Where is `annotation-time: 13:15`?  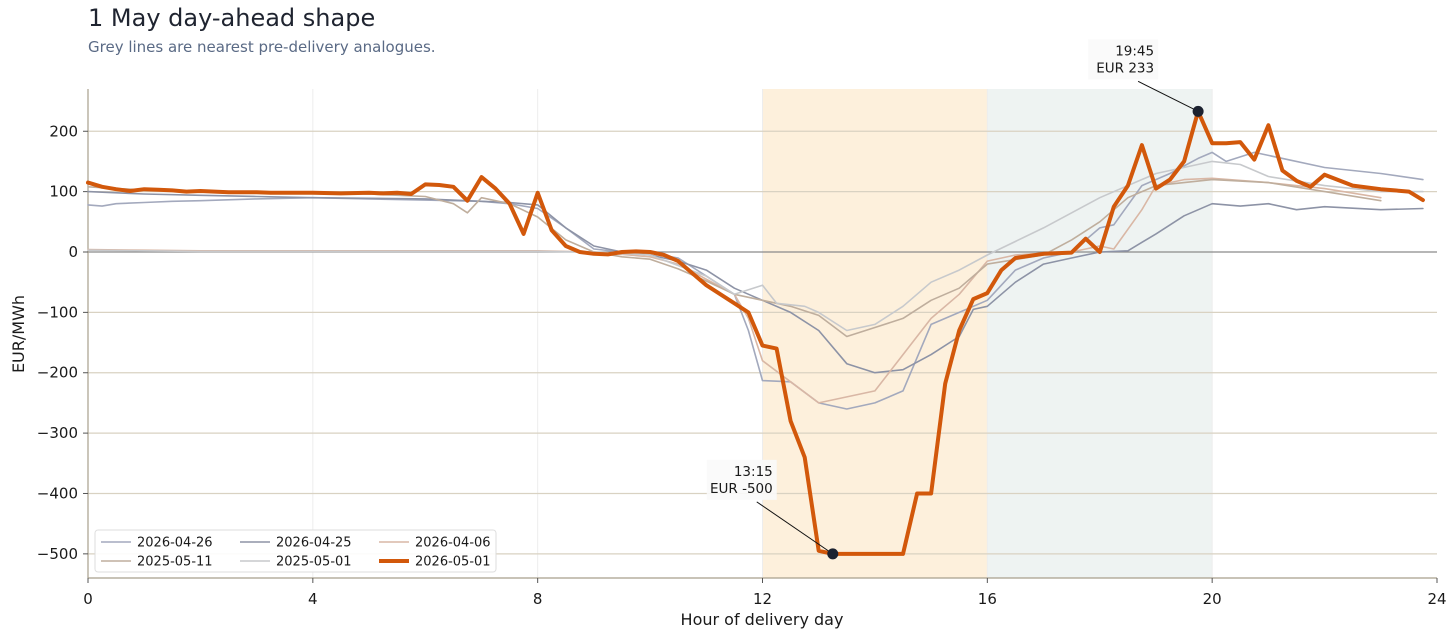 annotation-time: 13:15 is located at coordinates (753, 472).